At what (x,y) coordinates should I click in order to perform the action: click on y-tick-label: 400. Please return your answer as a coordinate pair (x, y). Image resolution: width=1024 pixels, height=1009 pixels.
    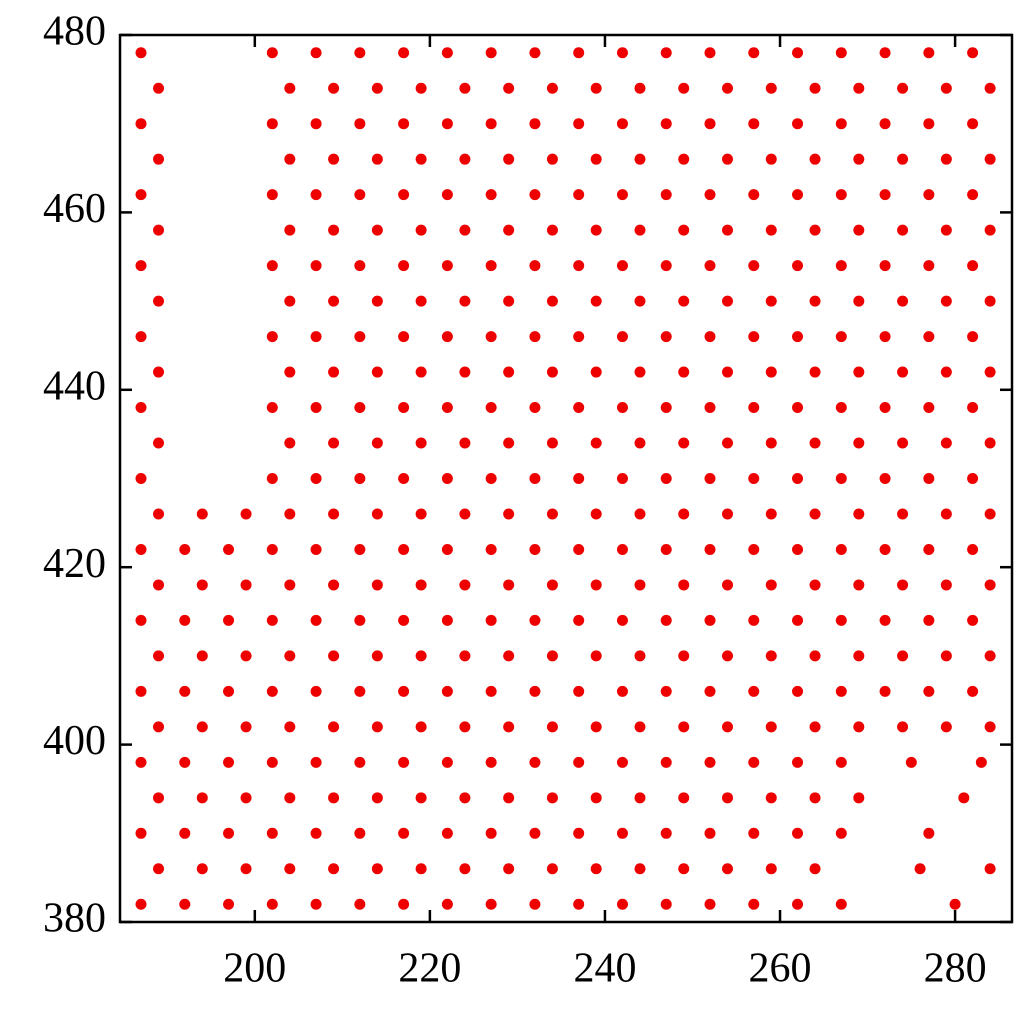
    Looking at the image, I should click on (74, 741).